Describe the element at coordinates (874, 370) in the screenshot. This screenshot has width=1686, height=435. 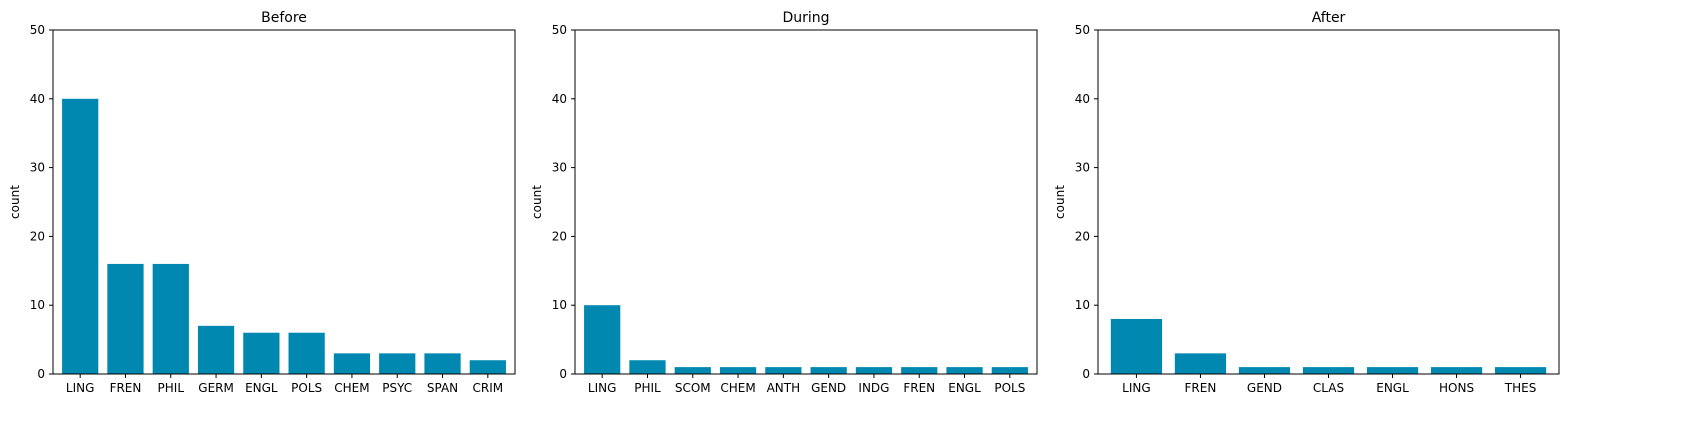
I see `bar-indg` at that location.